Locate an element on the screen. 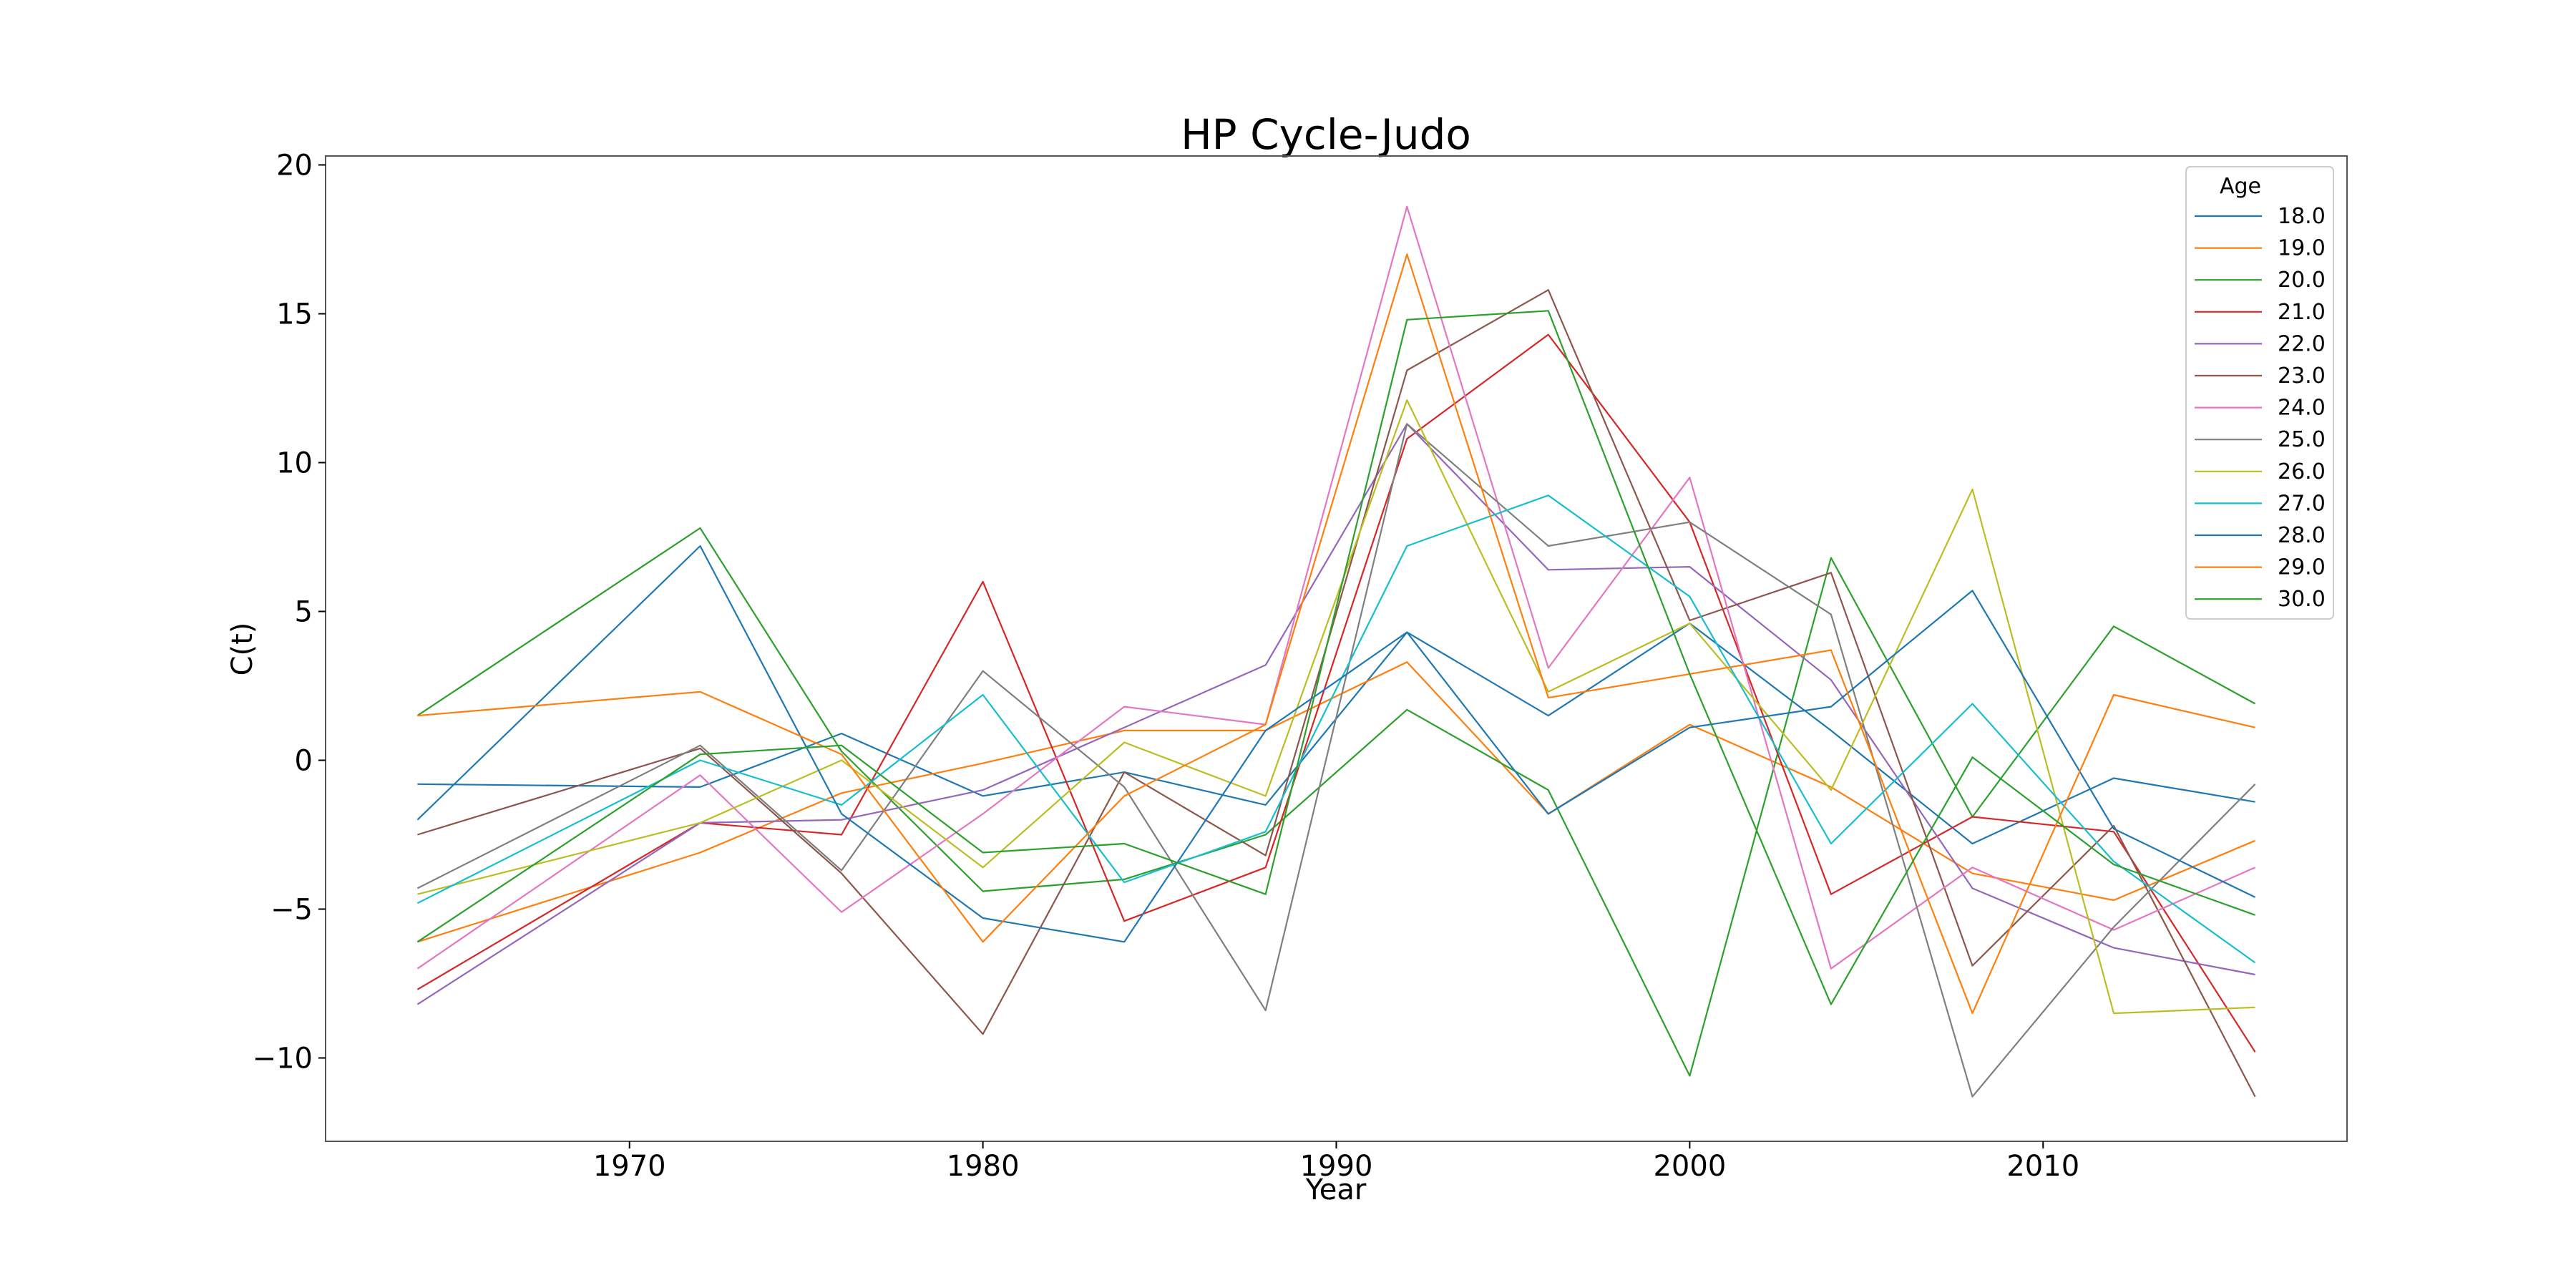 The width and height of the screenshot is (2576, 1288). y-tick-label: 15 is located at coordinates (294, 314).